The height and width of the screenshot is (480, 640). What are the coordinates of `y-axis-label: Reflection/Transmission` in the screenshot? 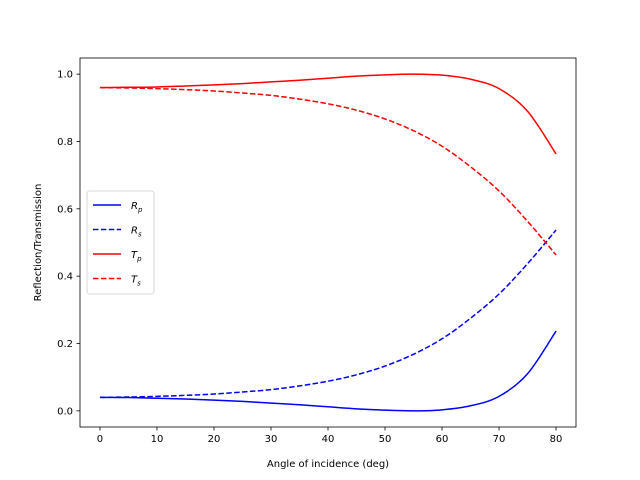 It's located at (38, 243).